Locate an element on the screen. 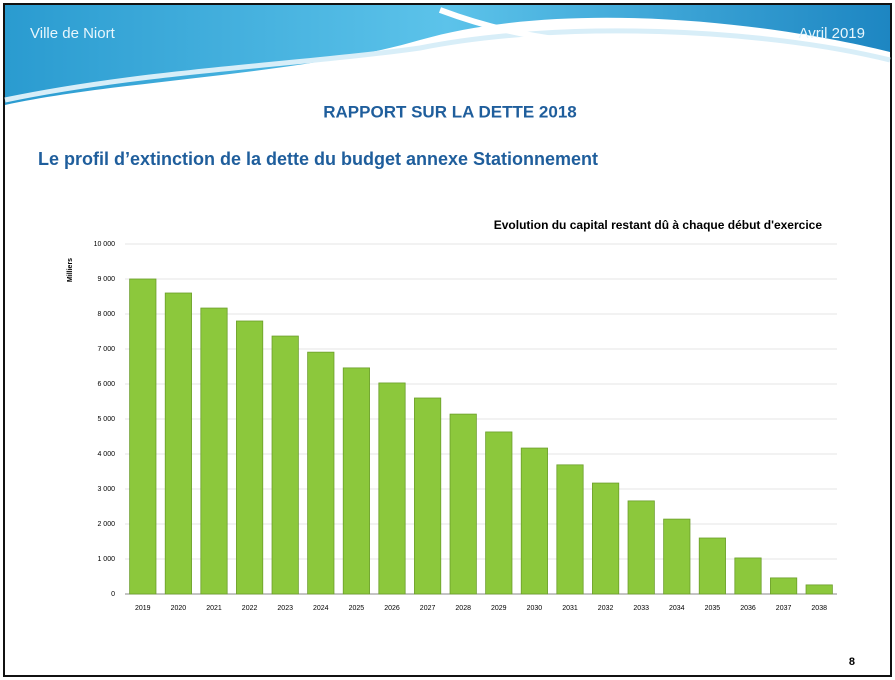 This screenshot has height=680, width=895. y-tick-label: 0 is located at coordinates (113, 594).